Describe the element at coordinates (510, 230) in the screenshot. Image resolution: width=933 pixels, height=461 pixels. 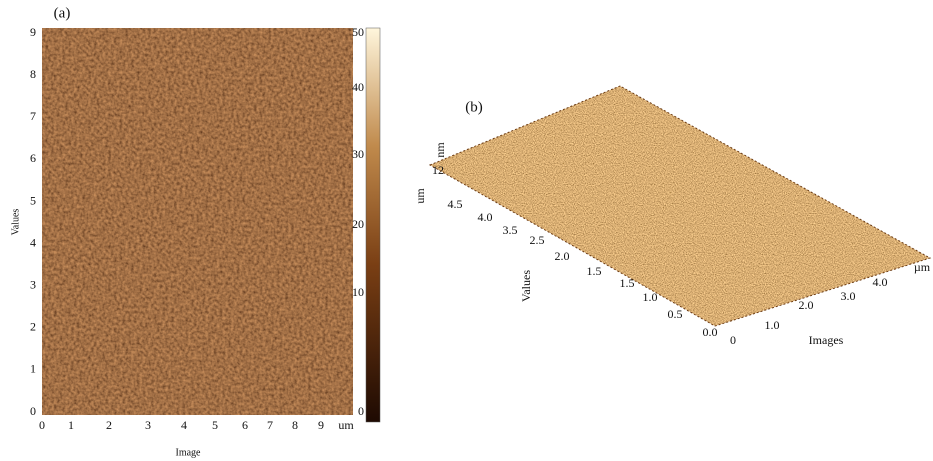
I see `y-tick-label: 3.5` at that location.